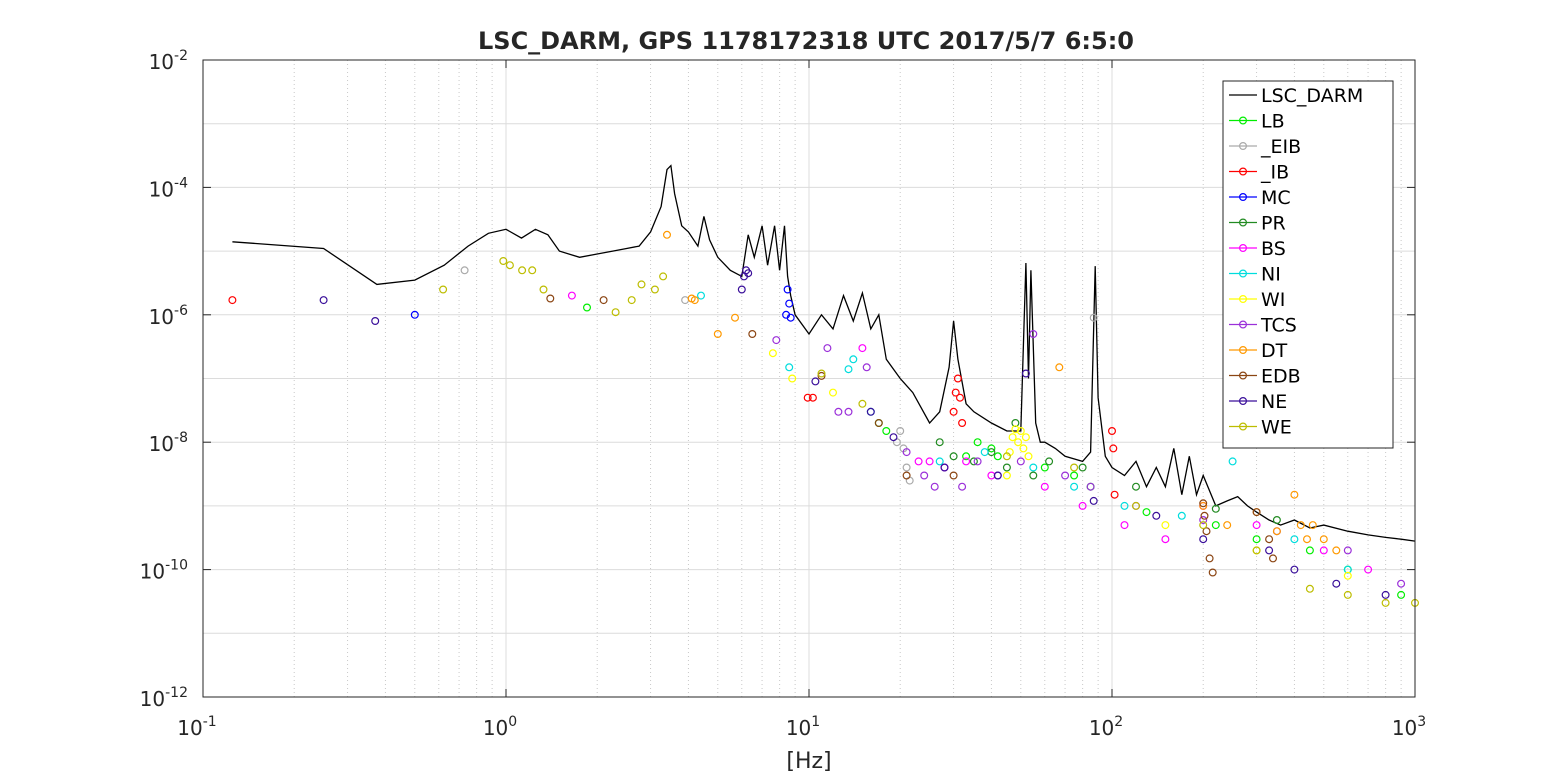  Describe the element at coordinates (1312, 96) in the screenshot. I see `legend-label-lsc-darm: LSC_DARM` at that location.